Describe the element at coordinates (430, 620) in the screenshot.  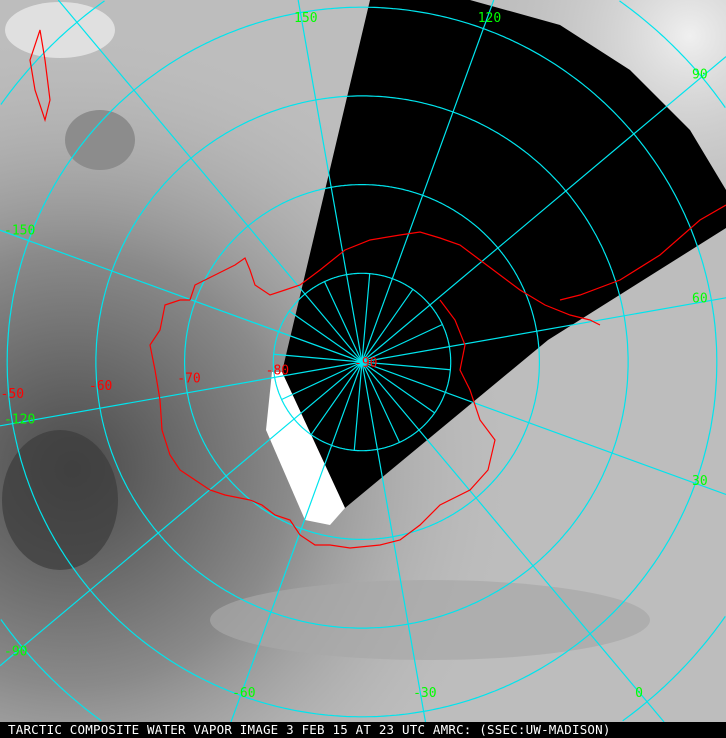
I see `dry-band` at that location.